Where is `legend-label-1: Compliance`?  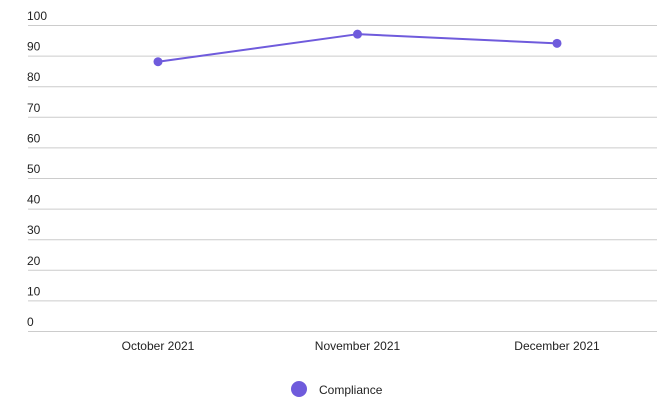 legend-label-1: Compliance is located at coordinates (351, 390).